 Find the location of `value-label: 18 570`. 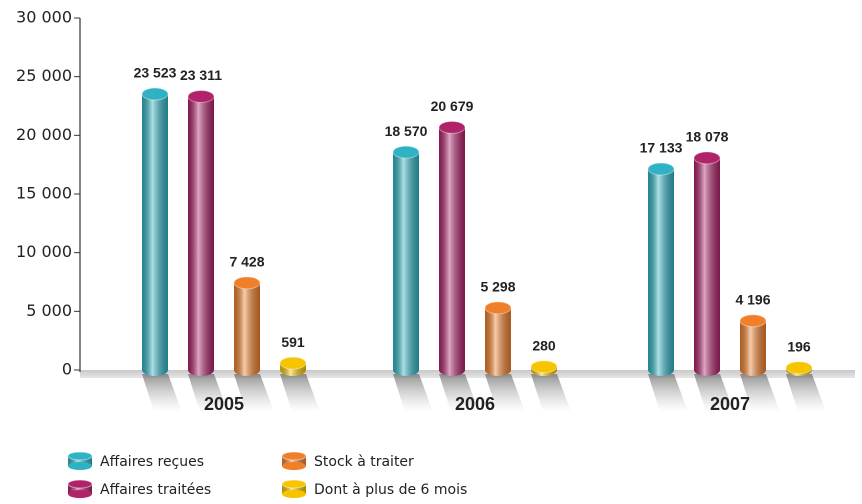

value-label: 18 570 is located at coordinates (406, 131).